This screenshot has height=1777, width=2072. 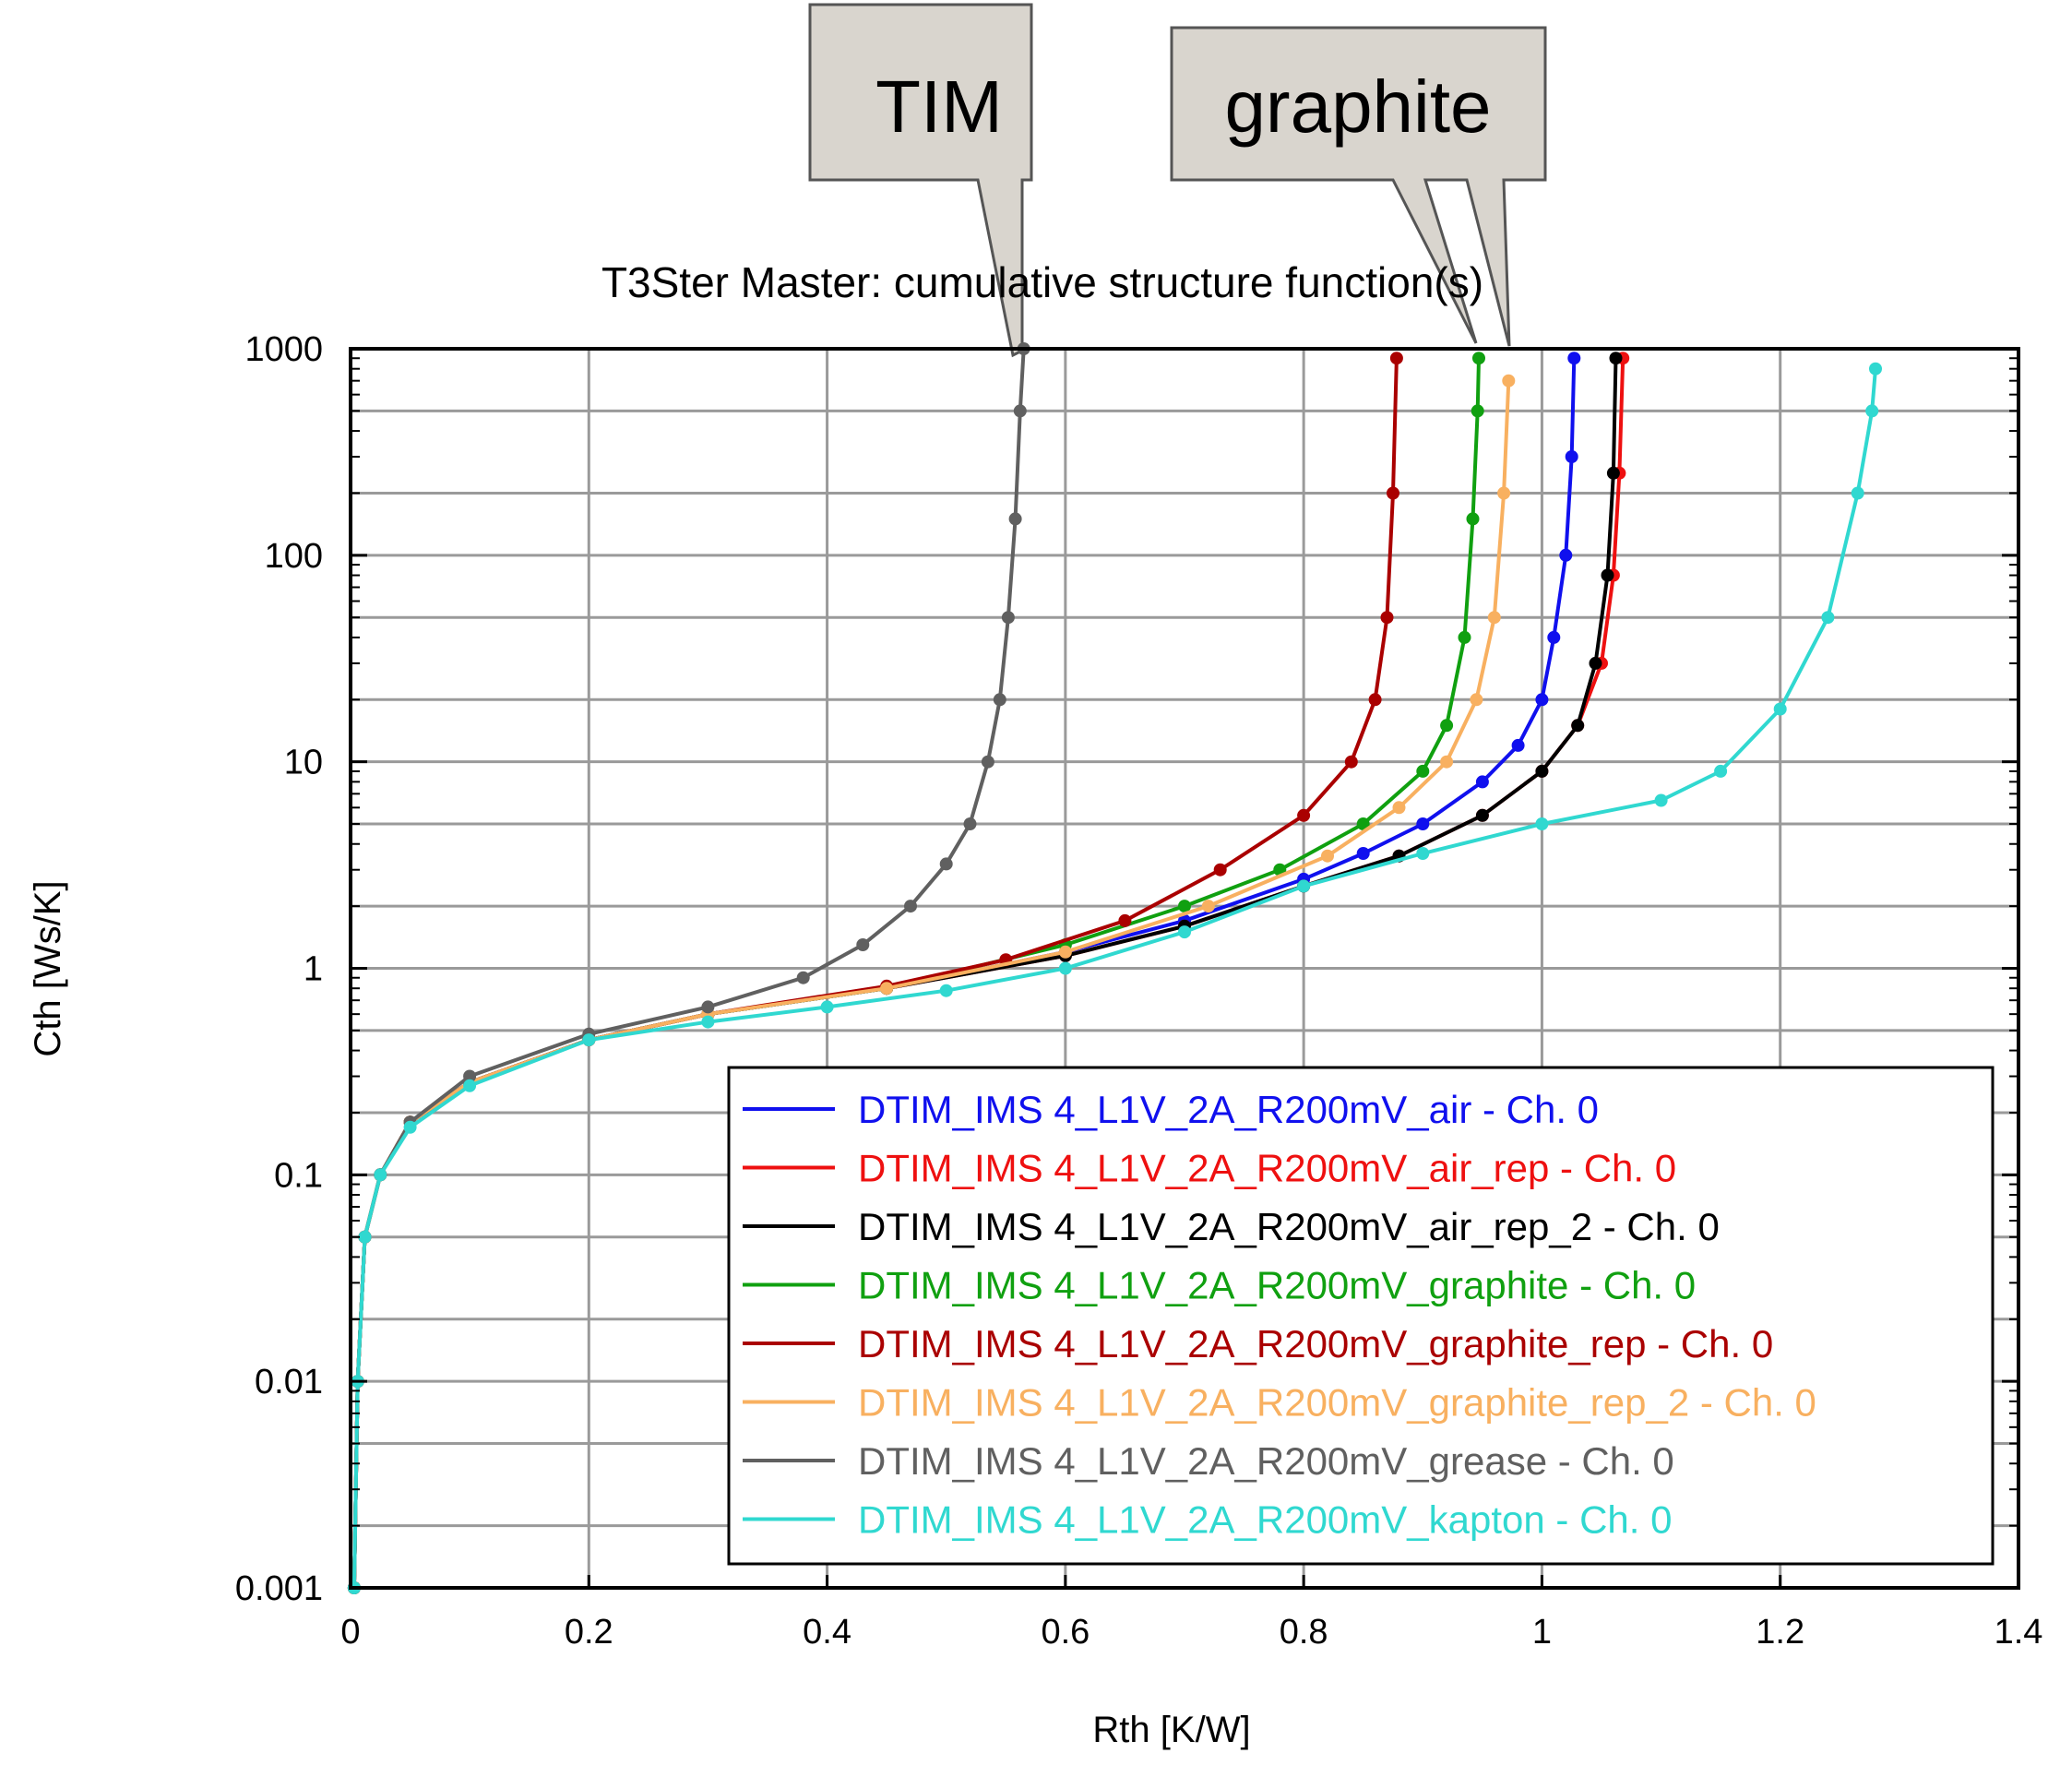 I want to click on callout-graphite-box, so click(x=1358, y=186).